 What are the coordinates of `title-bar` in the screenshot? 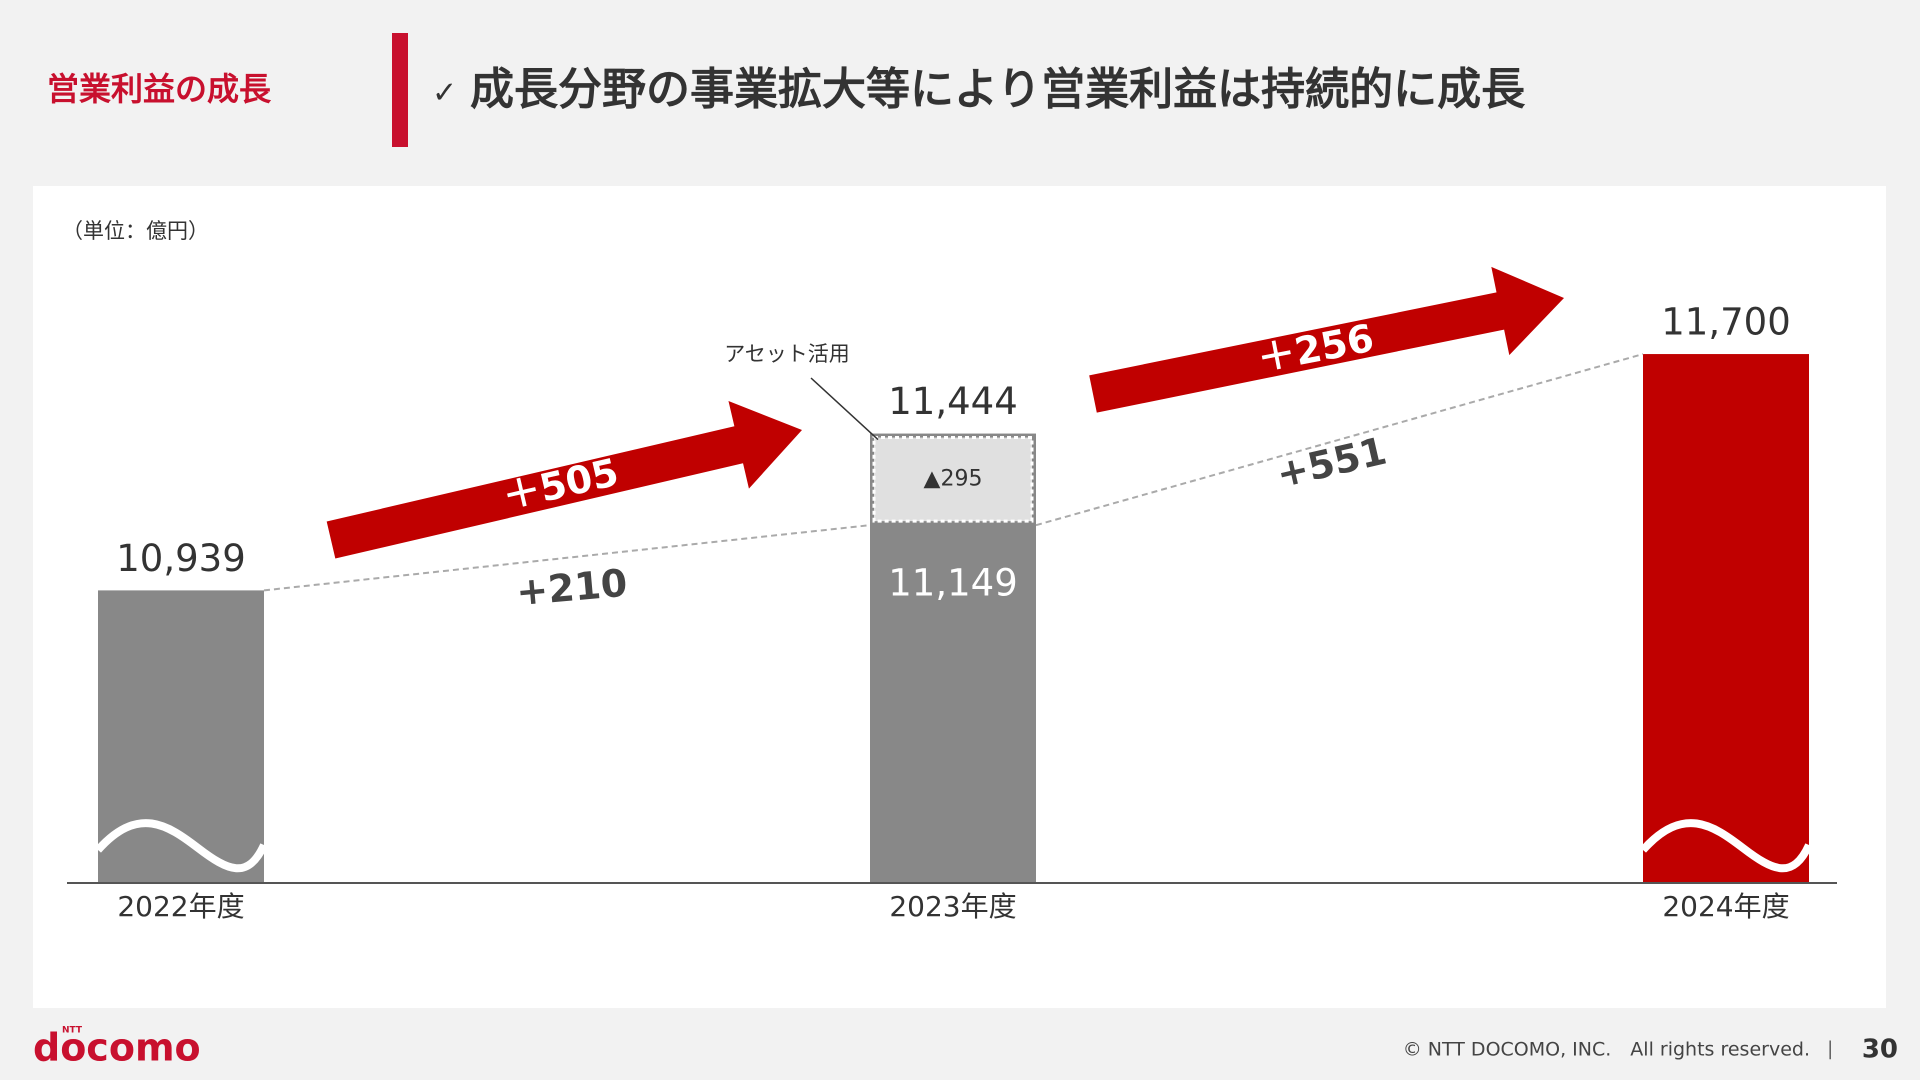 It's located at (400, 90).